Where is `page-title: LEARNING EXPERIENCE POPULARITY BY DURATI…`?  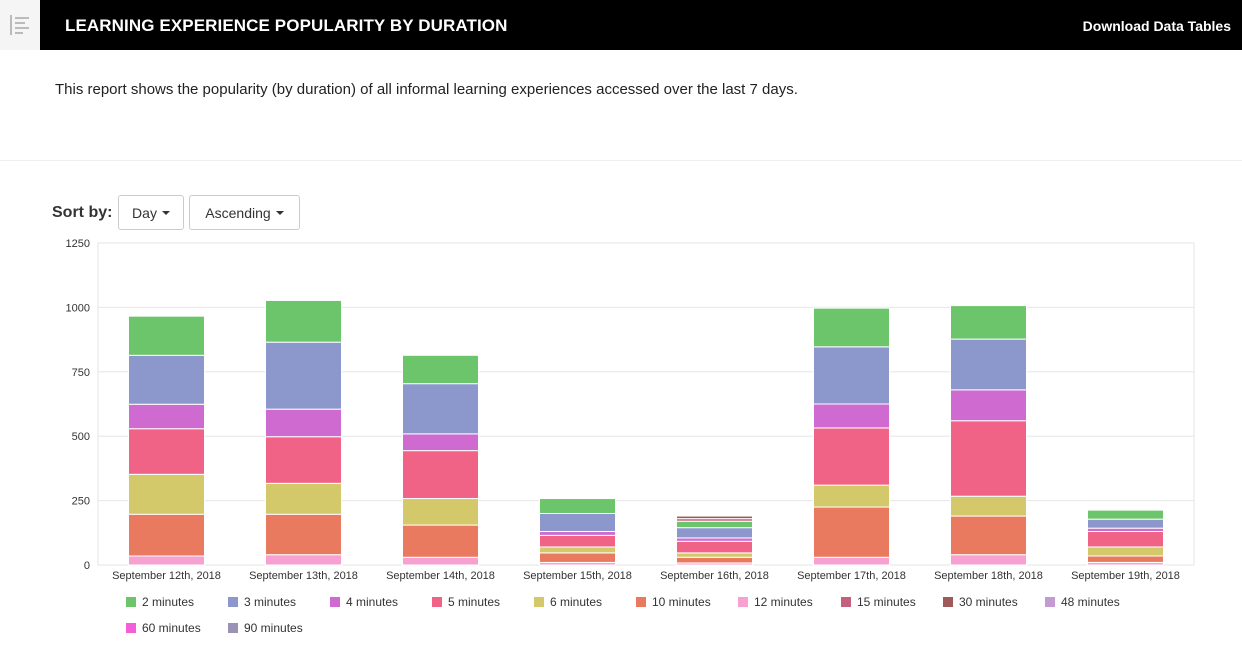 page-title: LEARNING EXPERIENCE POPULARITY BY DURATI… is located at coordinates (286, 25).